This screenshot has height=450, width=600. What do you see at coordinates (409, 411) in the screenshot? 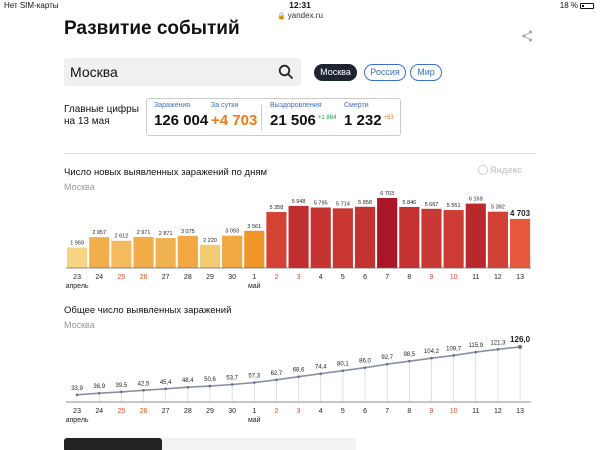
I see `line-x-tick: 8` at bounding box center [409, 411].